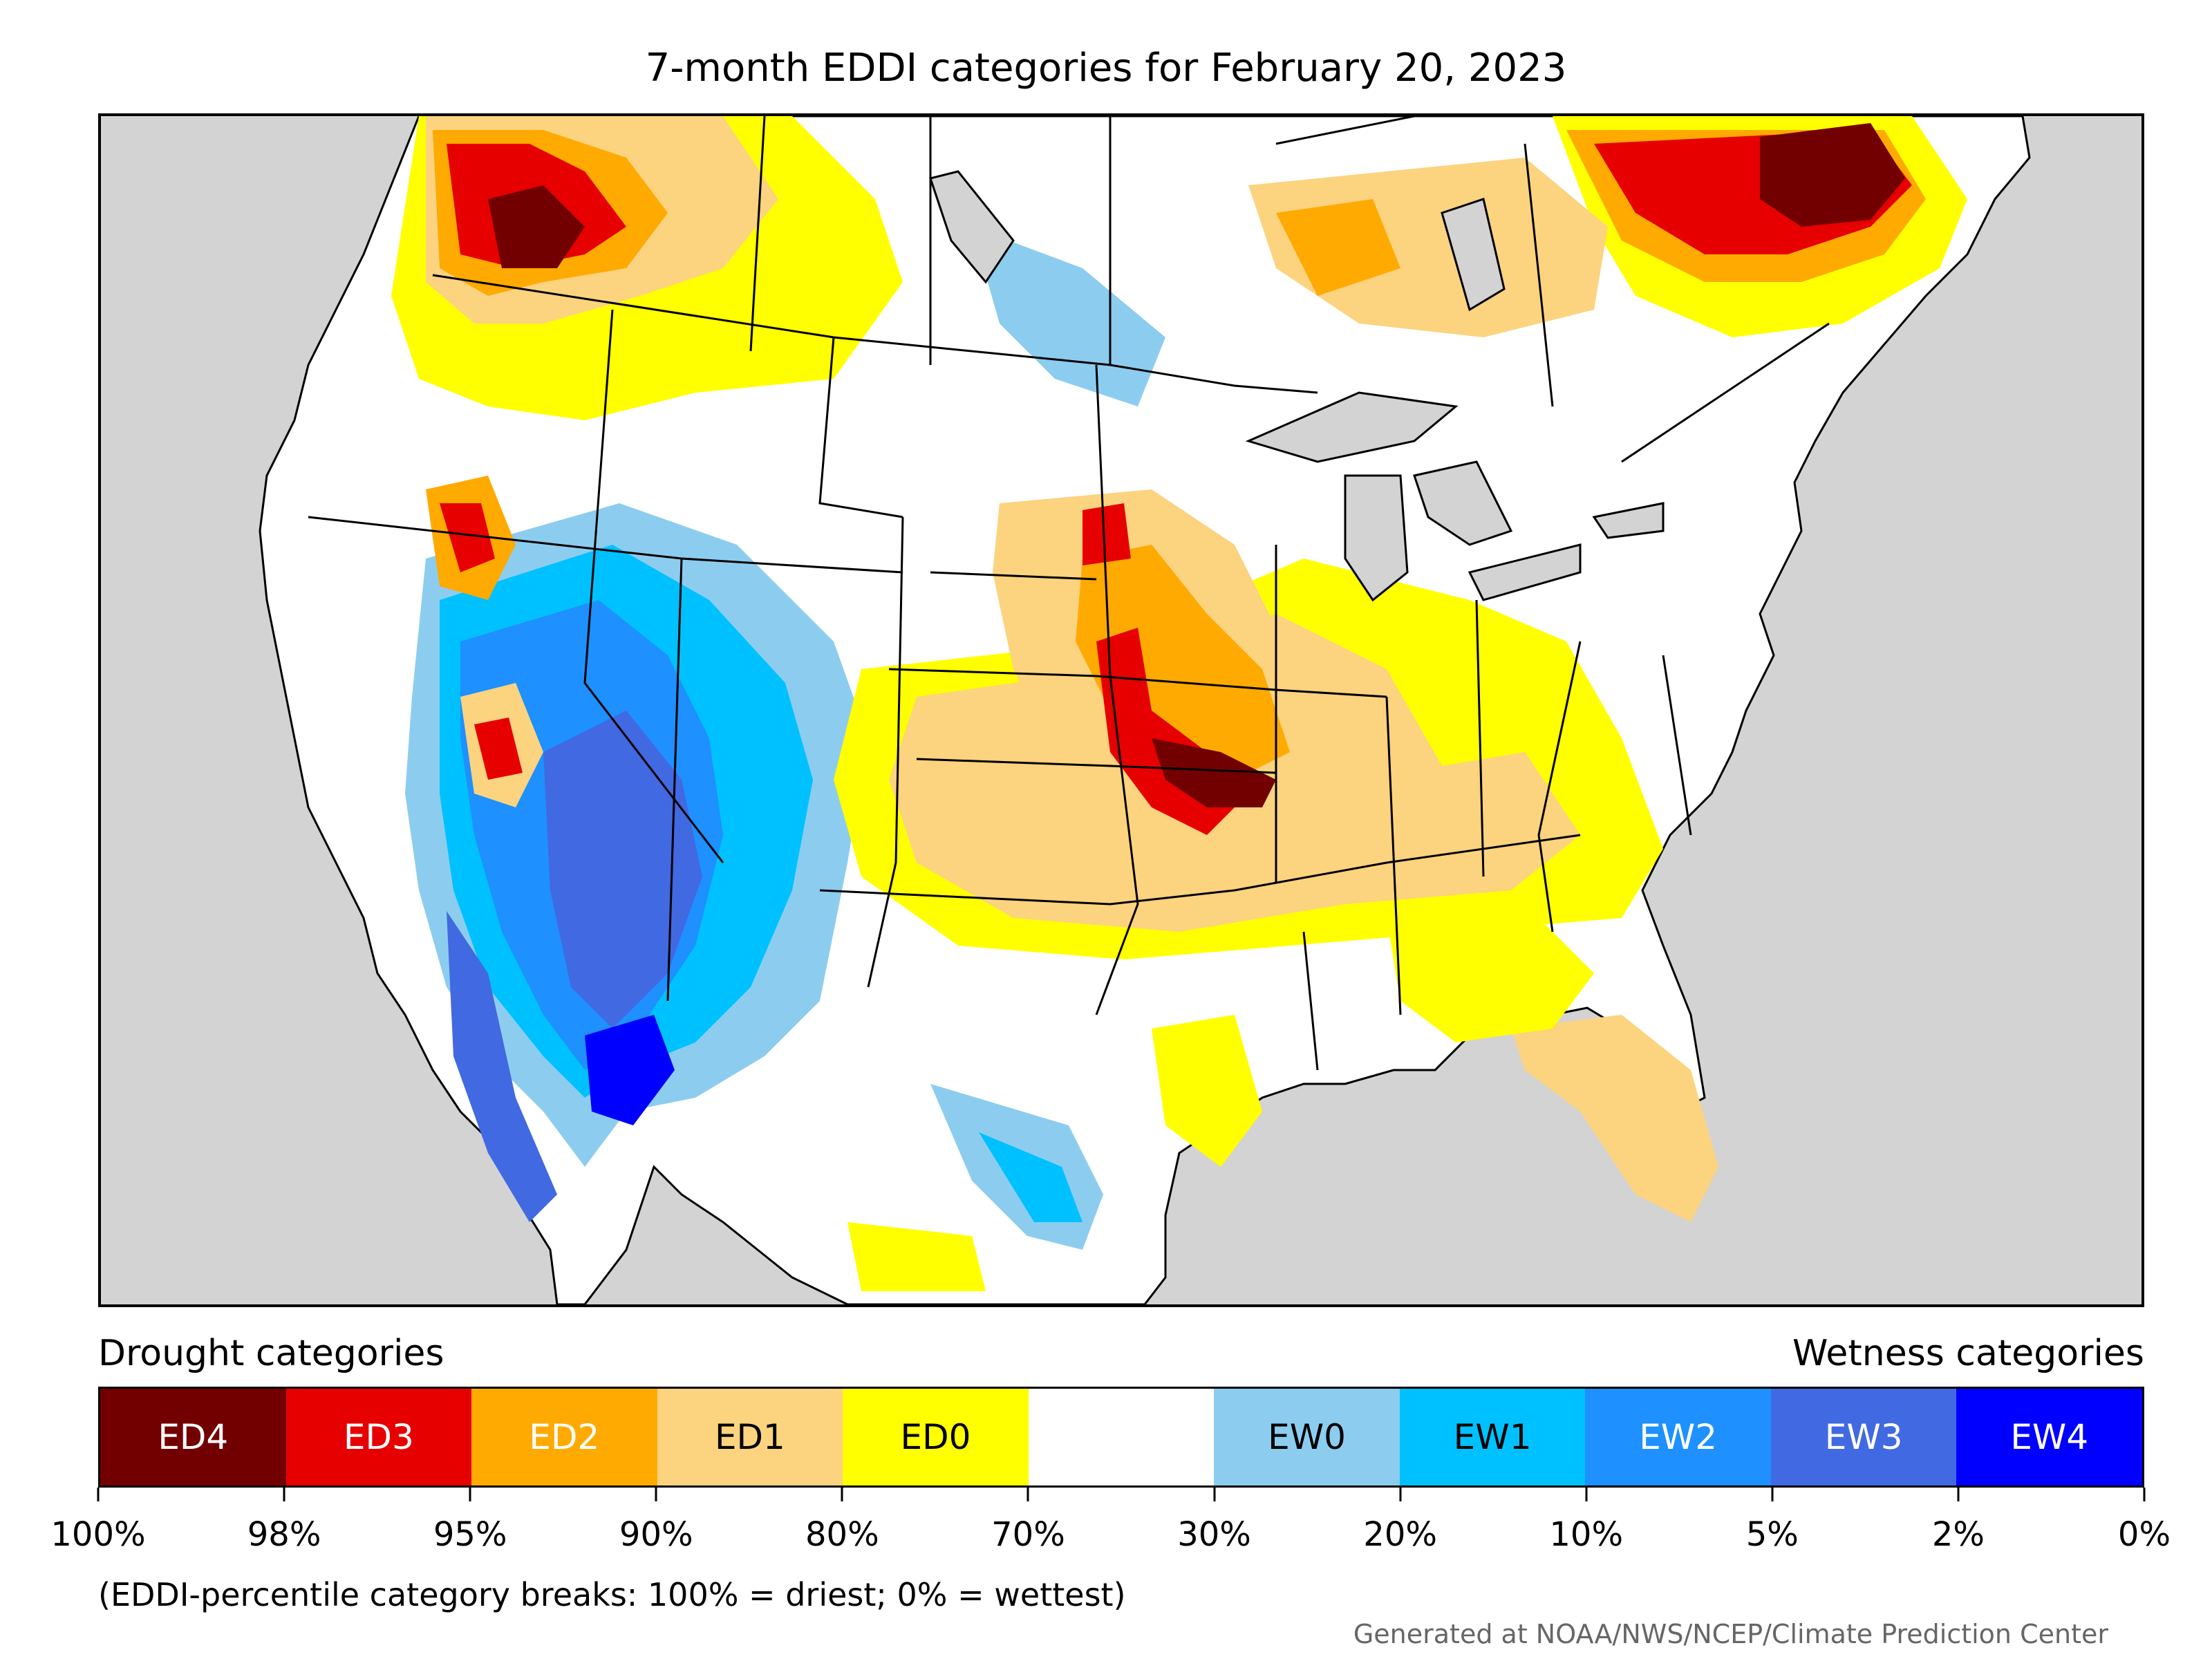 This screenshot has height=1659, width=2212. Describe the element at coordinates (98, 1535) in the screenshot. I see `colorbar-tick-label: 100%` at that location.